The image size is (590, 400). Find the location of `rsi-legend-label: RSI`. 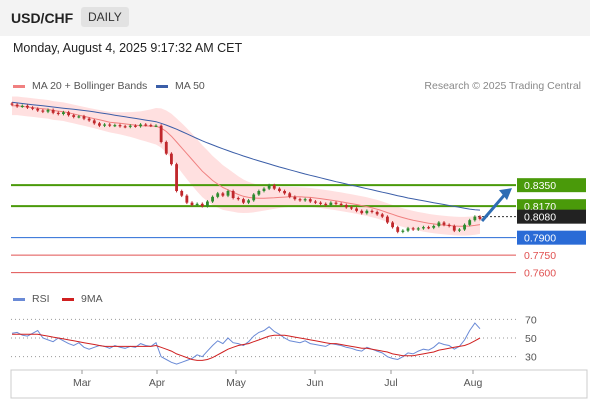

rsi-legend-label: RSI is located at coordinates (41, 299).